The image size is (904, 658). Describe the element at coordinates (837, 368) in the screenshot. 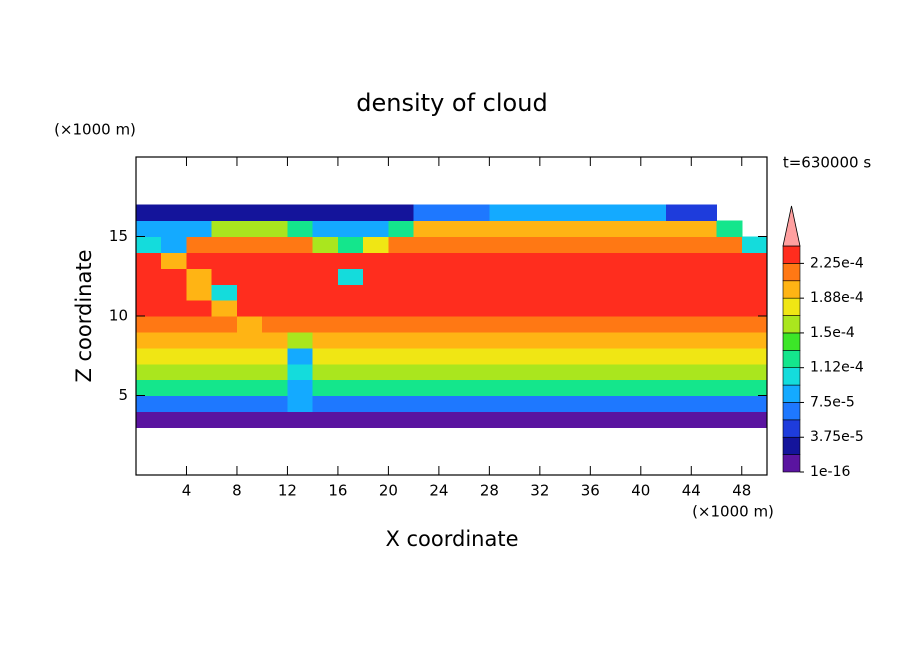

I see `colorbar-label: 1.12e-4` at that location.